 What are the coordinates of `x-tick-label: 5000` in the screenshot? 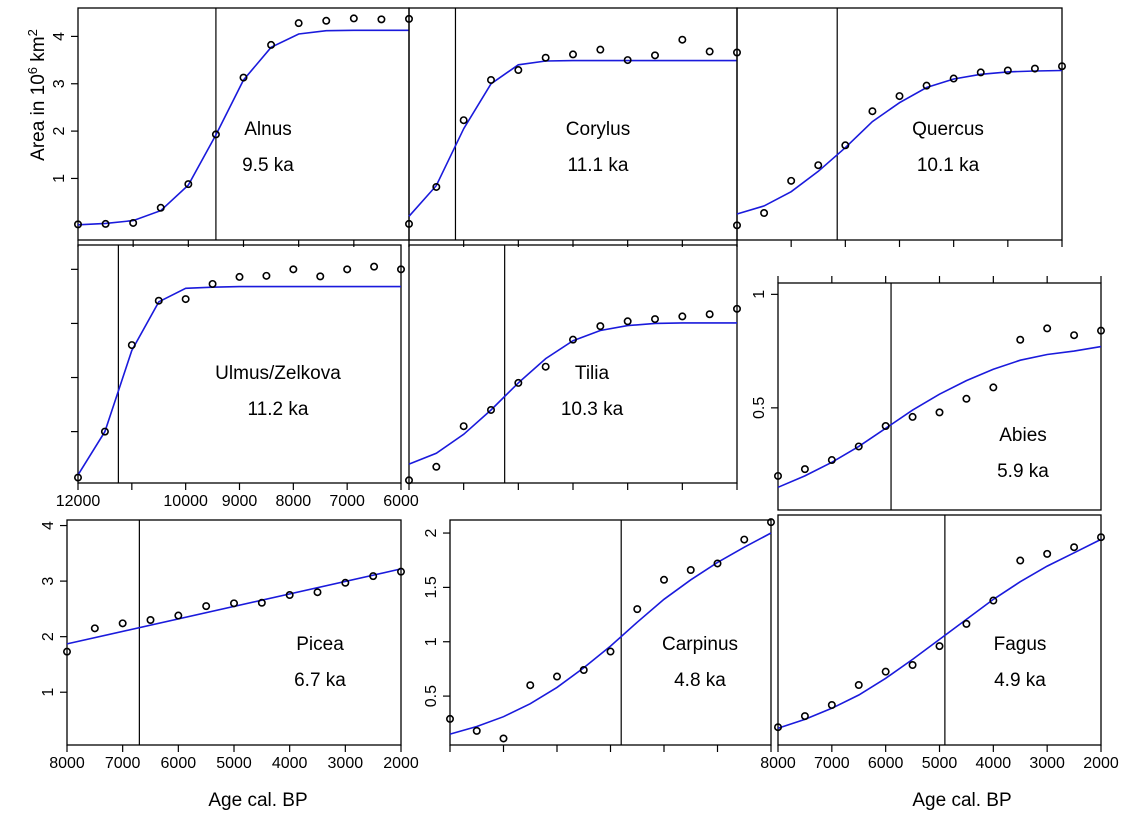 It's located at (234, 763).